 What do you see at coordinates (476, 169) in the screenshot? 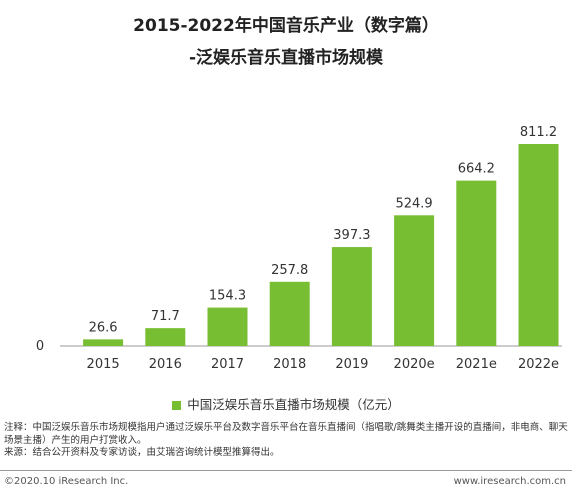
I see `data-label: 664.2` at bounding box center [476, 169].